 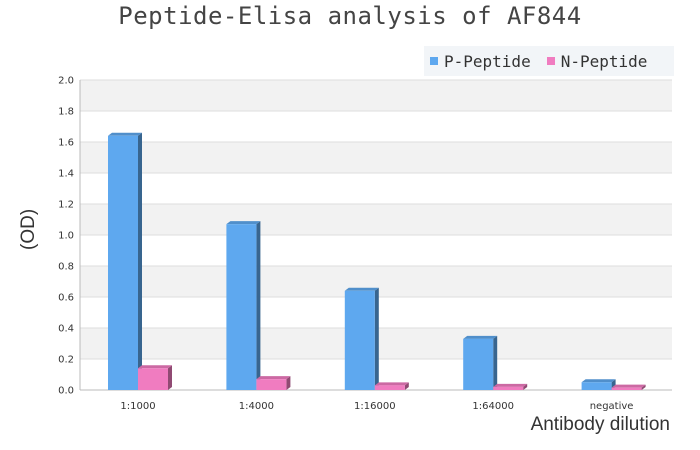 What do you see at coordinates (434, 61) in the screenshot?
I see `legend-swatch-p-peptide` at bounding box center [434, 61].